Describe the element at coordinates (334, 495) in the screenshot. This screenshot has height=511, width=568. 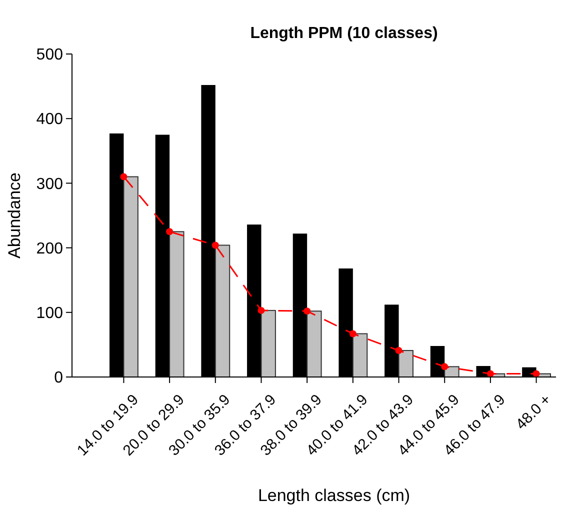
I see `x-axis-title: Length classes (cm)` at that location.